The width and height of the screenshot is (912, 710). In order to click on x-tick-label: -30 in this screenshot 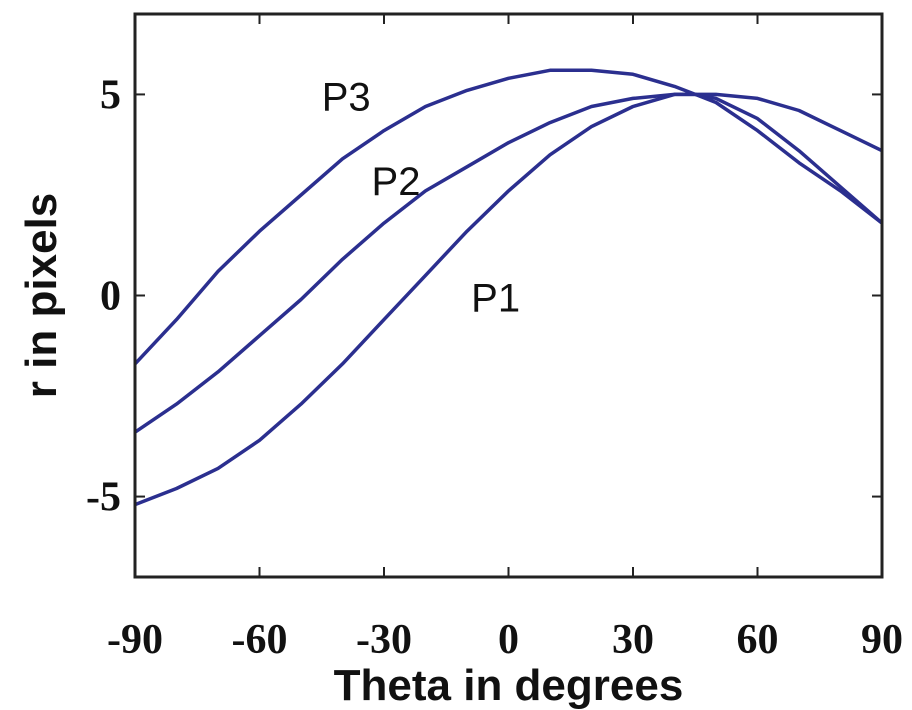, I will do `click(384, 640)`.